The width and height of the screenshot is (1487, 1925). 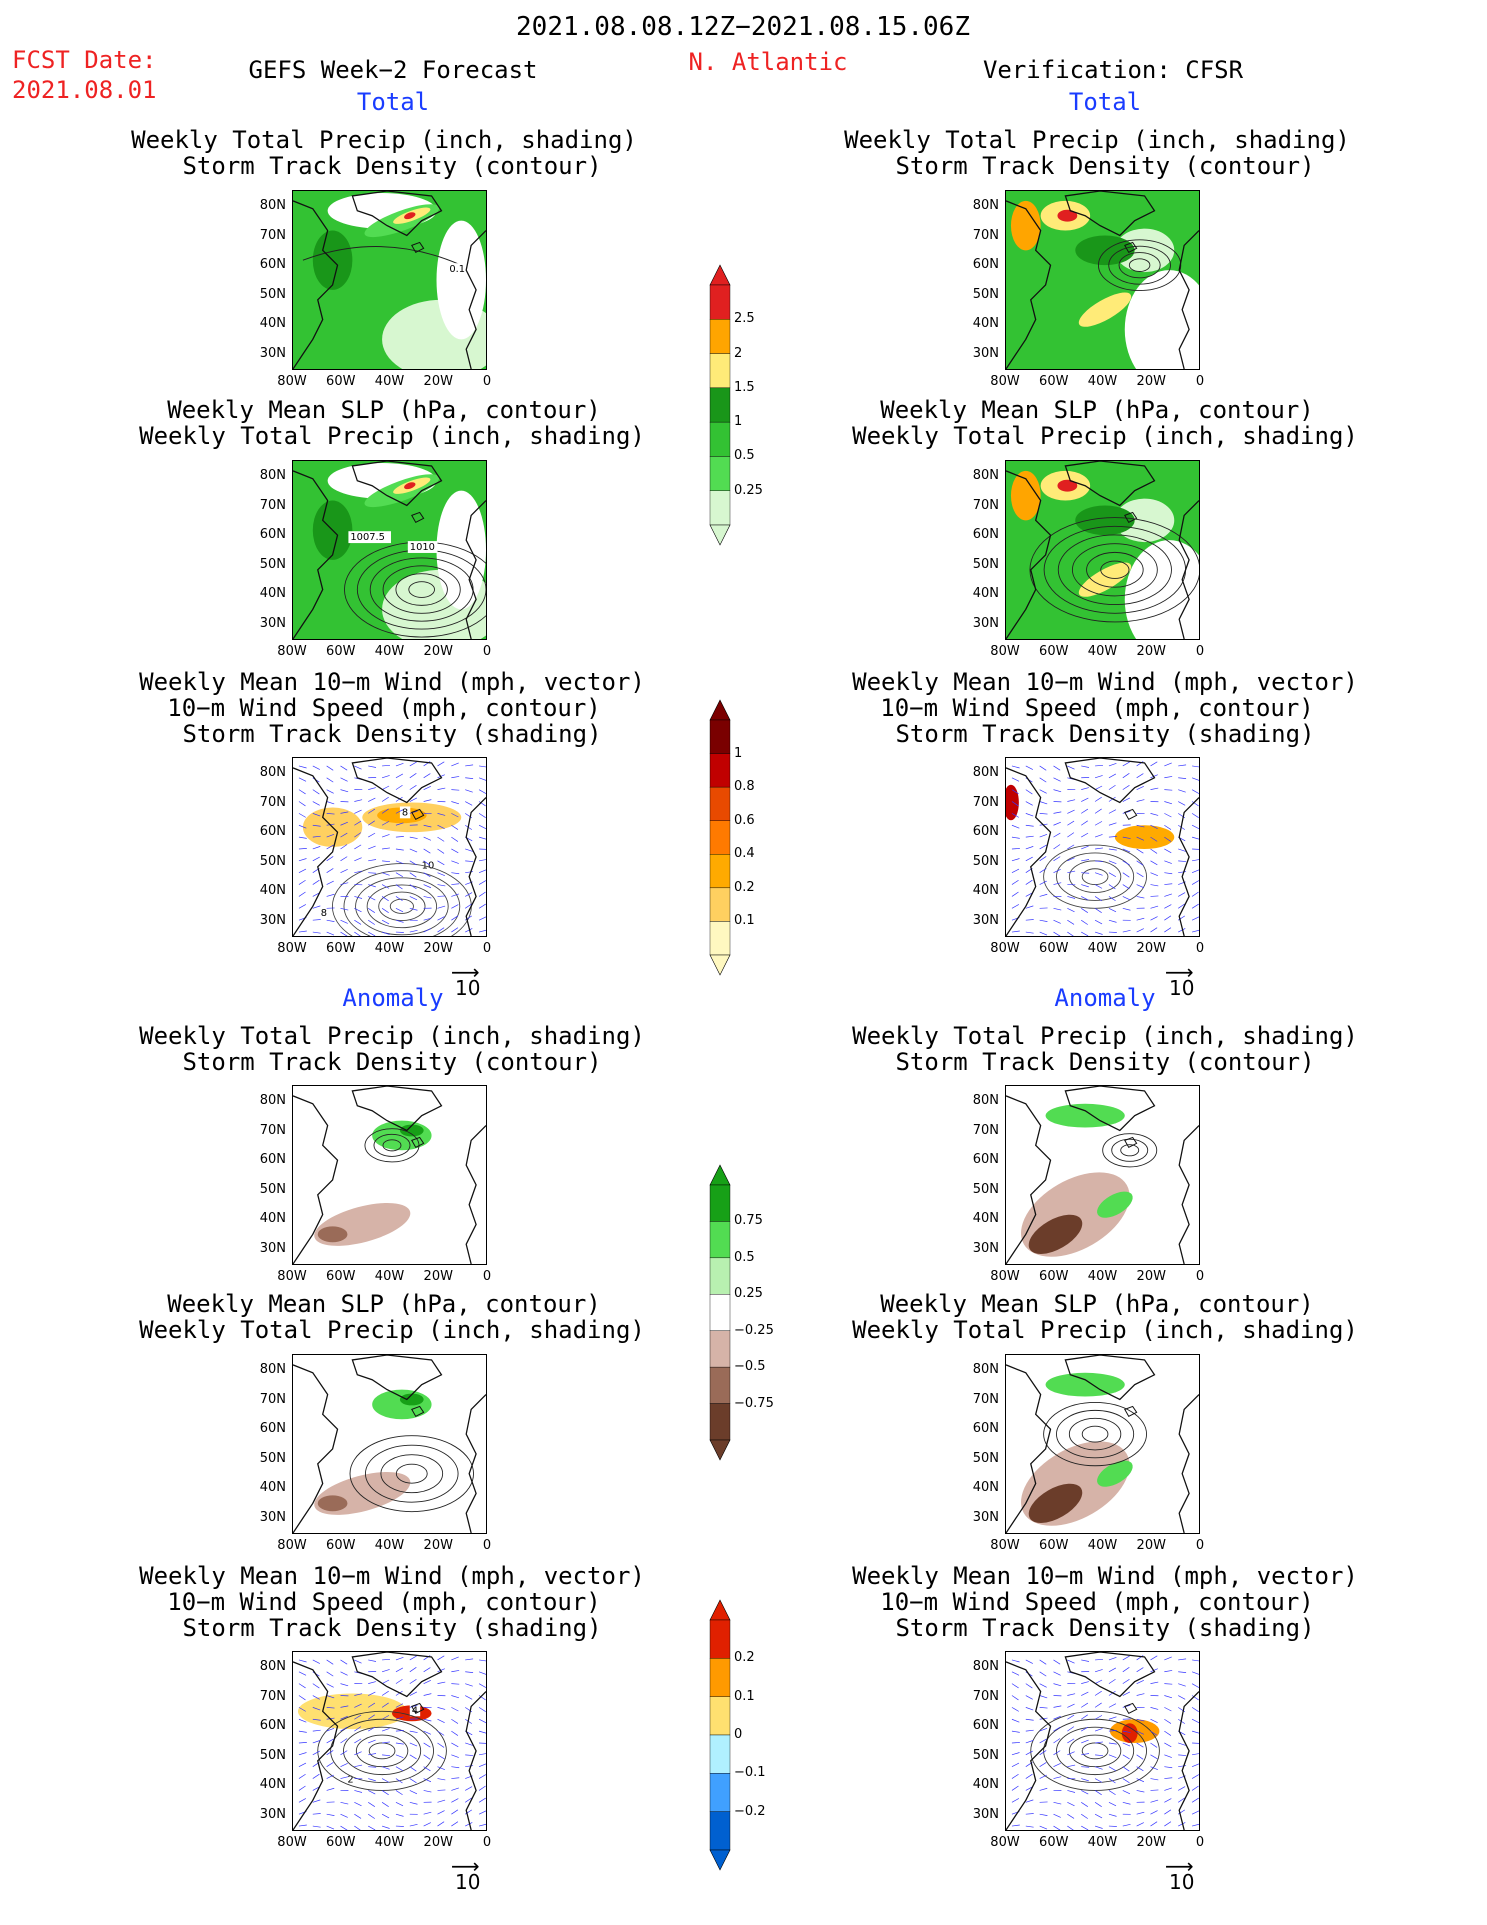 I want to click on lat-tick-label: 60N, so click(x=272, y=534).